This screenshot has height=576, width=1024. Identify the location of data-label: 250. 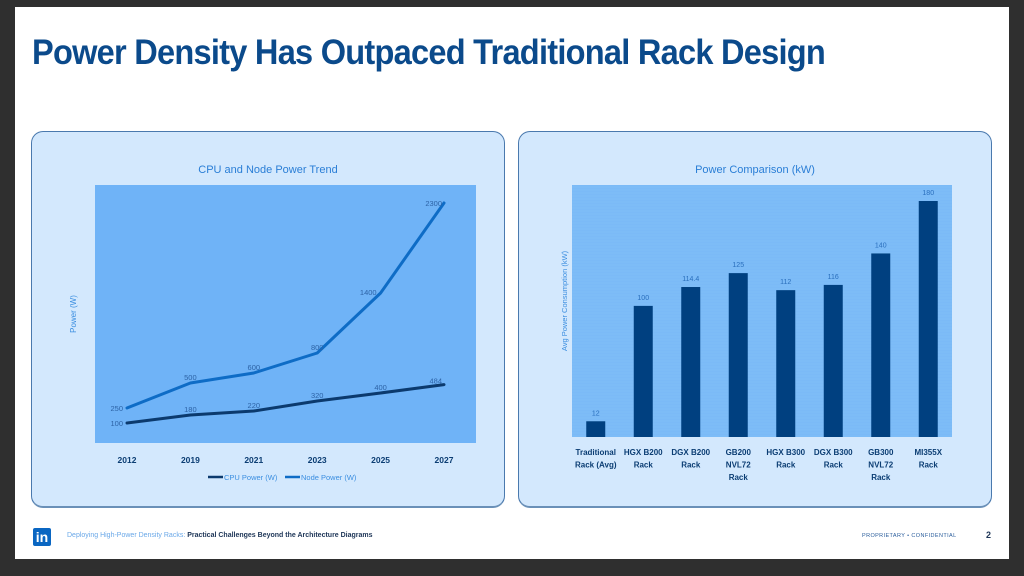
(116, 408).